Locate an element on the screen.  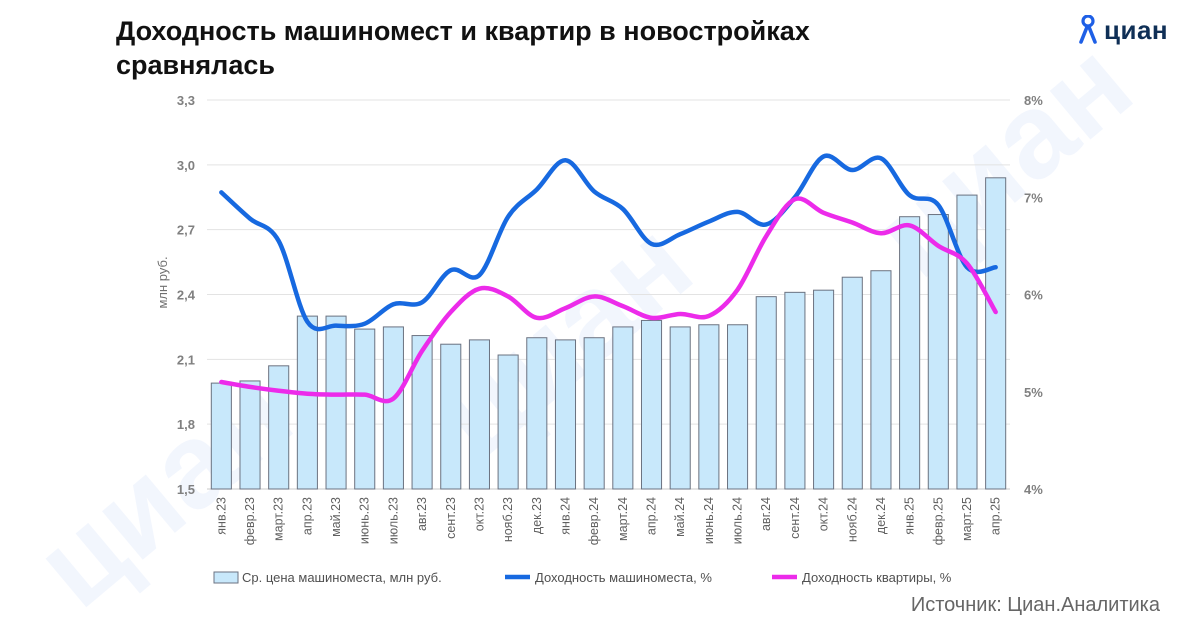
x-tick-label: нояб.24 is located at coordinates (852, 519).